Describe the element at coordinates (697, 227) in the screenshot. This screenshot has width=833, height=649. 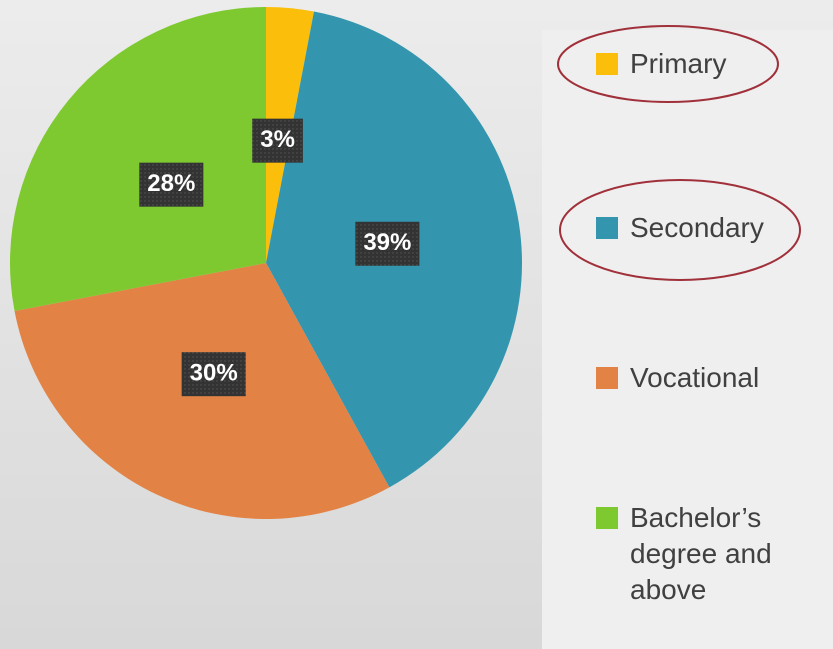
I see `legend-label: Secondary` at that location.